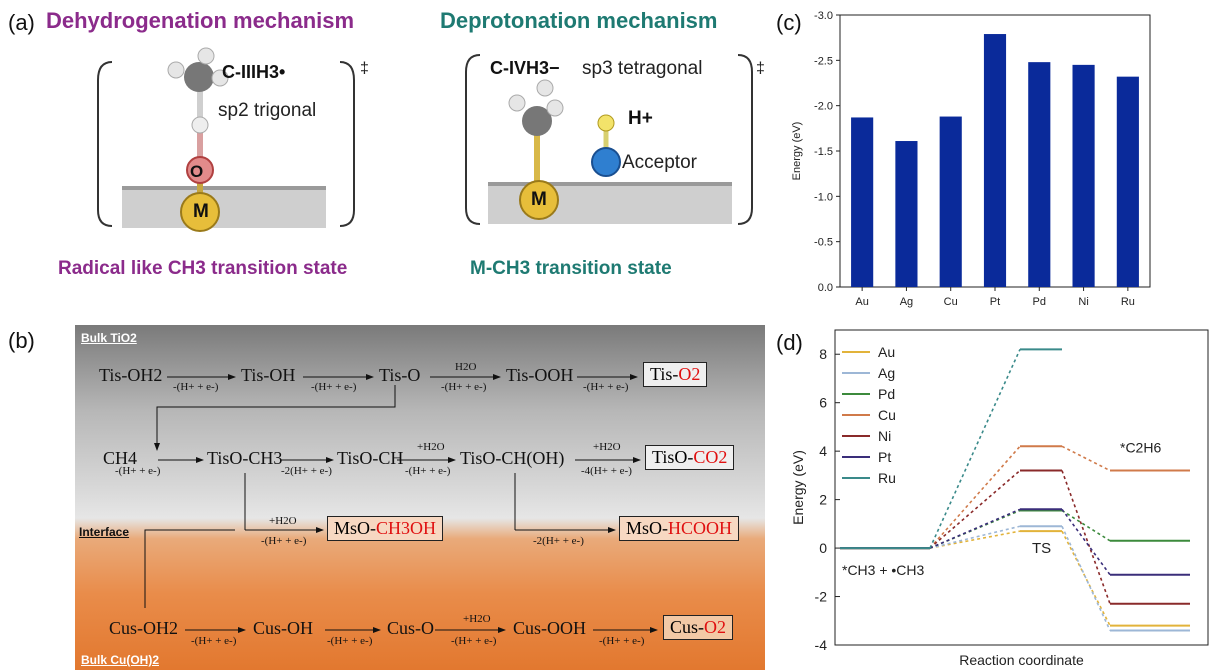 This screenshot has width=1211, height=670. Describe the element at coordinates (606, 123) in the screenshot. I see `proton-atom` at that location.